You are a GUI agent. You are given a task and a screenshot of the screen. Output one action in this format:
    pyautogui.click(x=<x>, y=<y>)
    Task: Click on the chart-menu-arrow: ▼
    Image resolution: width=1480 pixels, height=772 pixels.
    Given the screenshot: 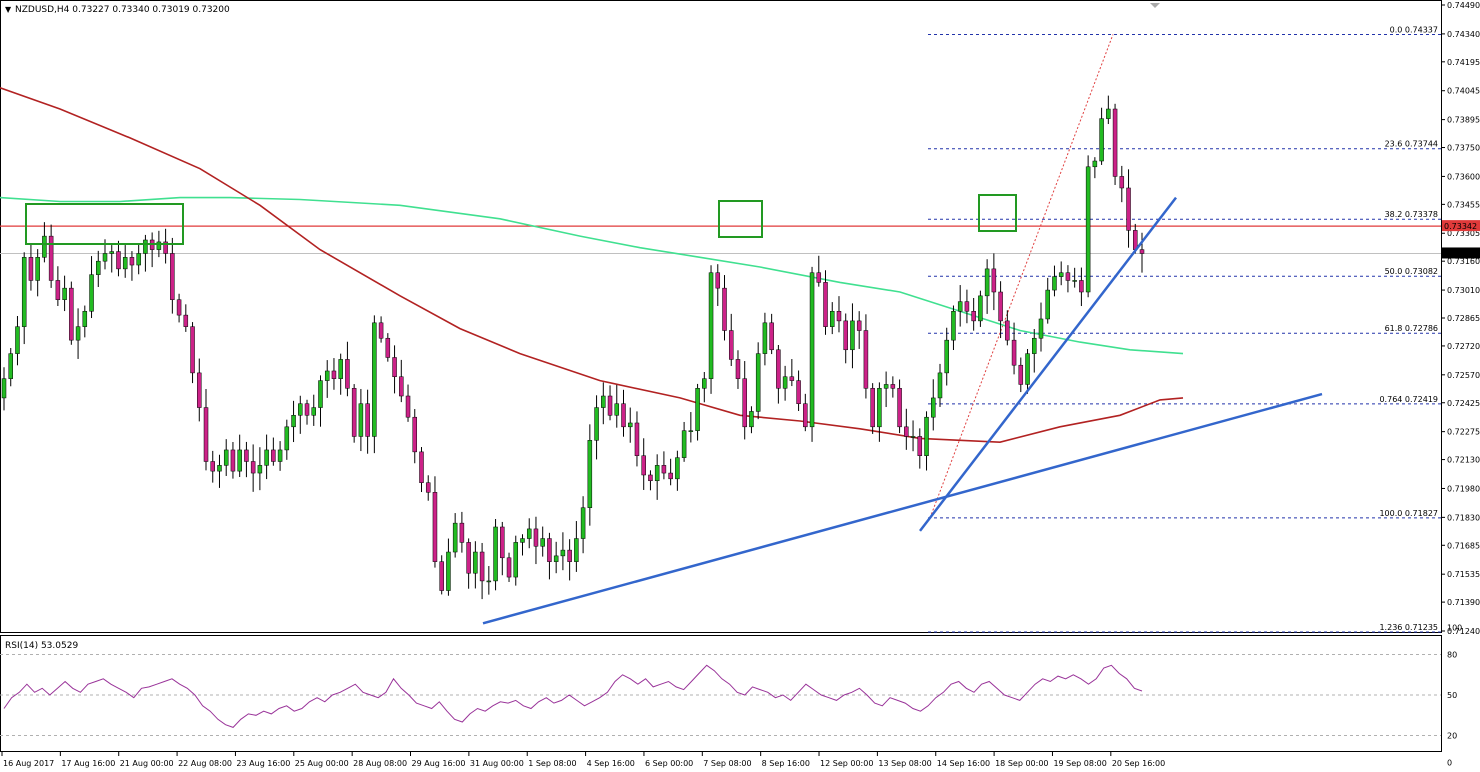 What is the action you would take?
    pyautogui.click(x=8, y=9)
    